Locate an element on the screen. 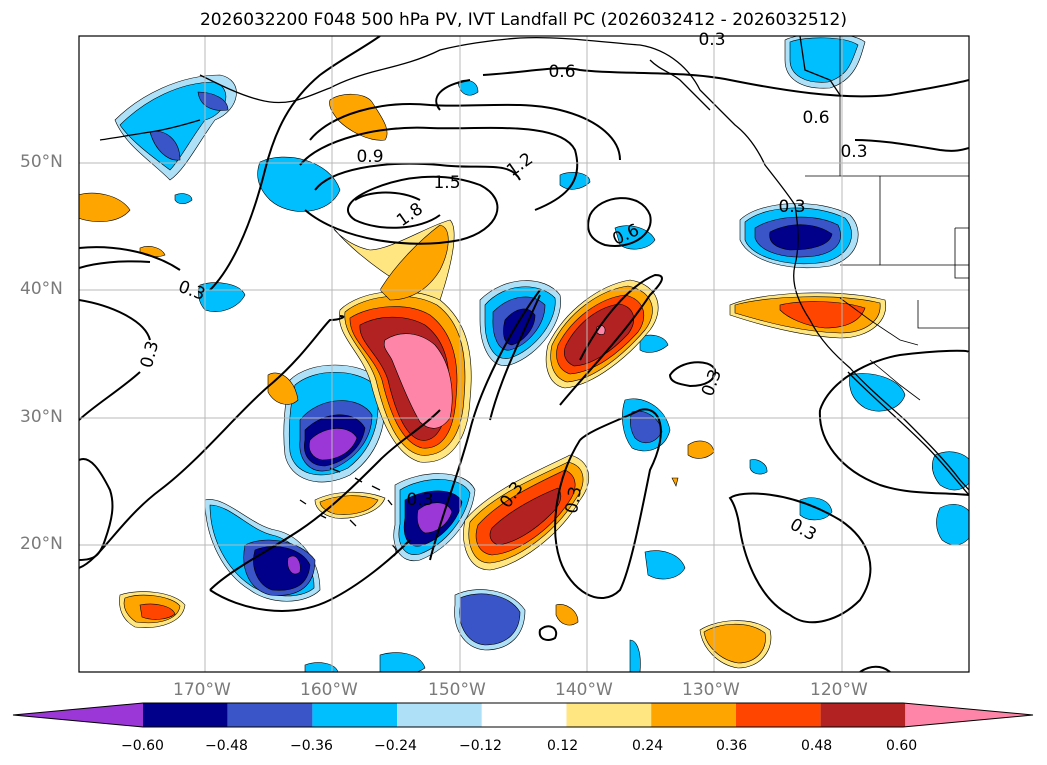 The height and width of the screenshot is (765, 1047). lon-label: 140°W is located at coordinates (584, 690).